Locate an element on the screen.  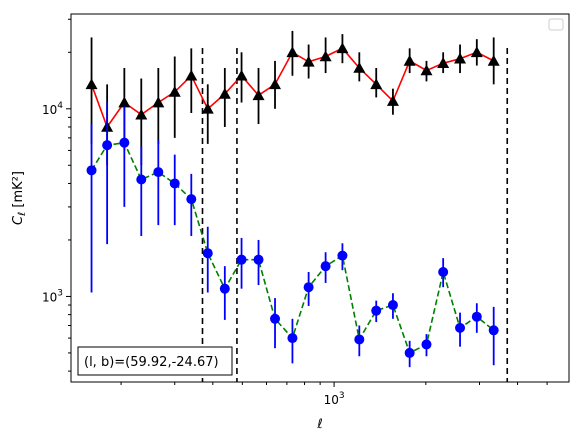
annotation-text: (l, b)=(59.92,-24.67) is located at coordinates (151, 362).